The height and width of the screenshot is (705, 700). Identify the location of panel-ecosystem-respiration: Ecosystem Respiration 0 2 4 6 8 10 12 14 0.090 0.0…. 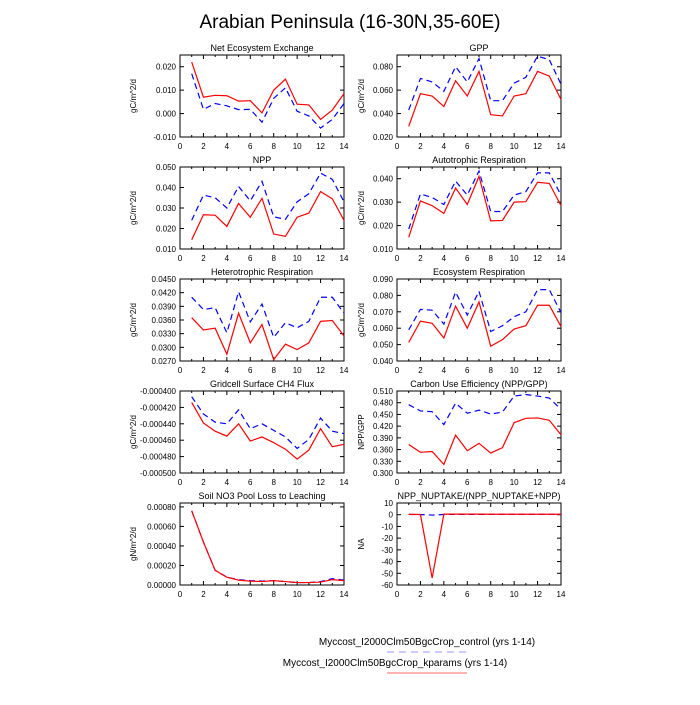
(461, 321).